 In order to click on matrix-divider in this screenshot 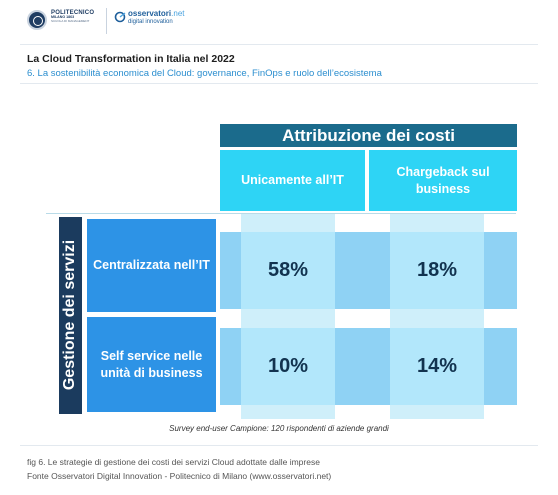, I will do `click(281, 213)`.